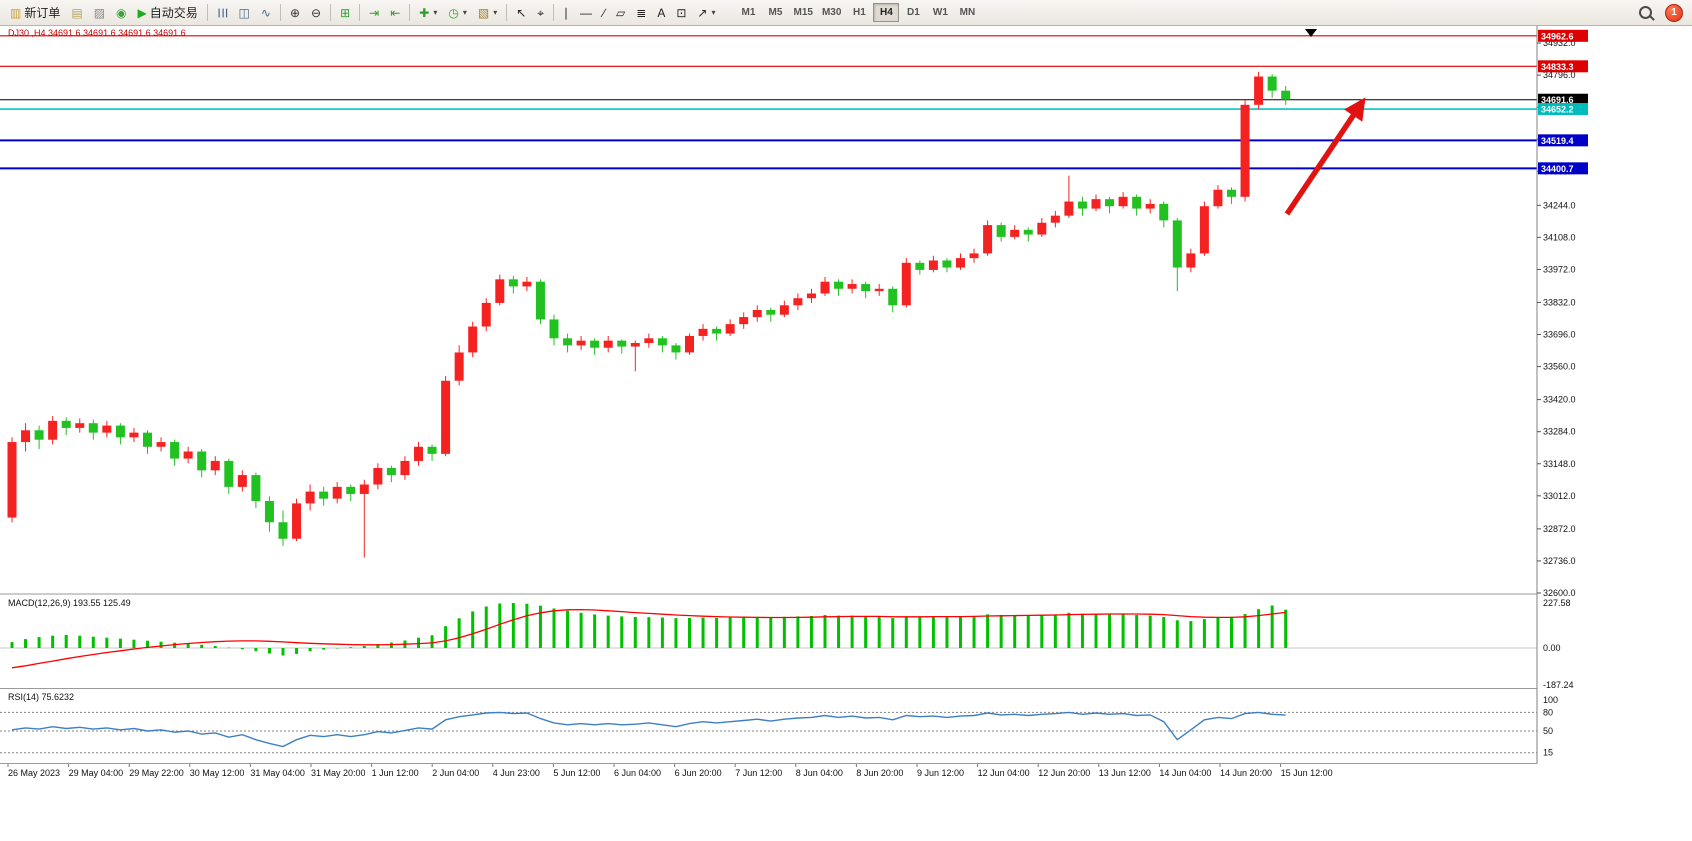  I want to click on equidistant-channel-icon: ▱, so click(621, 12).